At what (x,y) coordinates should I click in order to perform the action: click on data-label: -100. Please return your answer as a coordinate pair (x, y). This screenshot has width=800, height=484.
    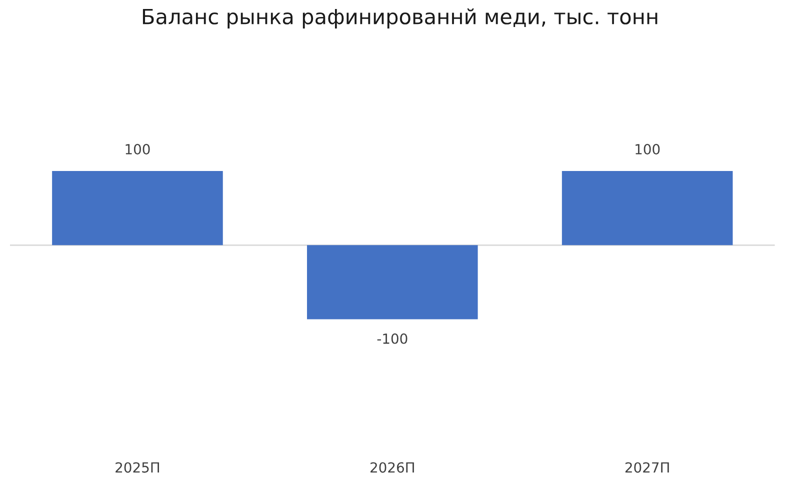
    Looking at the image, I should click on (392, 338).